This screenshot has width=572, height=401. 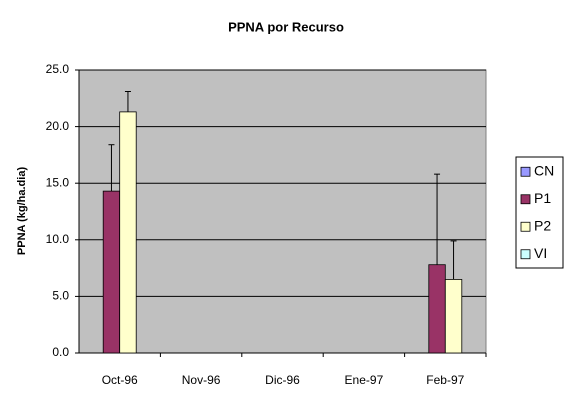 I want to click on x-tick-label: Dic-96, so click(x=282, y=380).